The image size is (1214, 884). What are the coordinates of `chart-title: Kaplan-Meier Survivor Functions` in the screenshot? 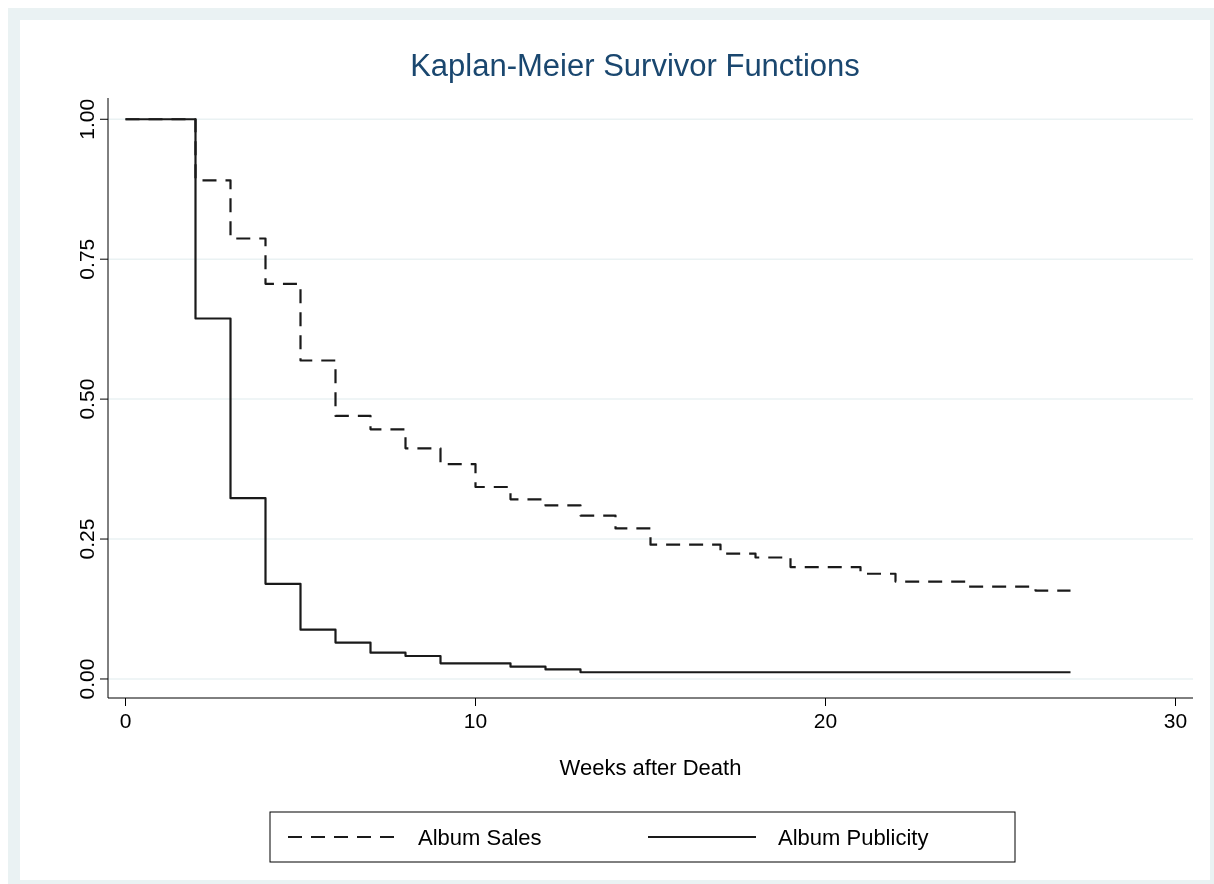 It's located at (635, 65).